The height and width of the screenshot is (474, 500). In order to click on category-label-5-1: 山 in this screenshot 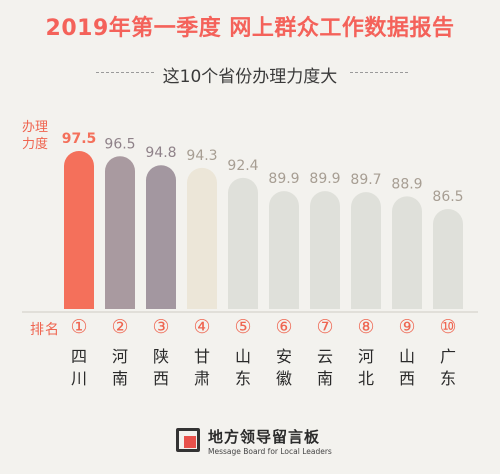, I will do `click(243, 356)`.